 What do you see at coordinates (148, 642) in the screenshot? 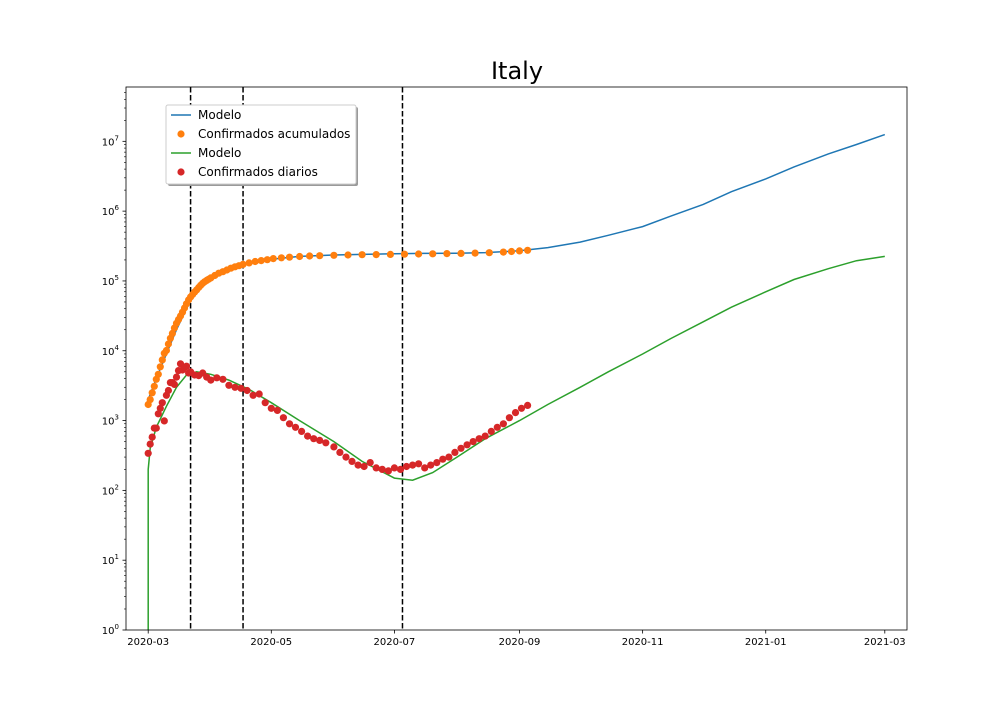
I see `x-tick-label: 2020-03` at bounding box center [148, 642].